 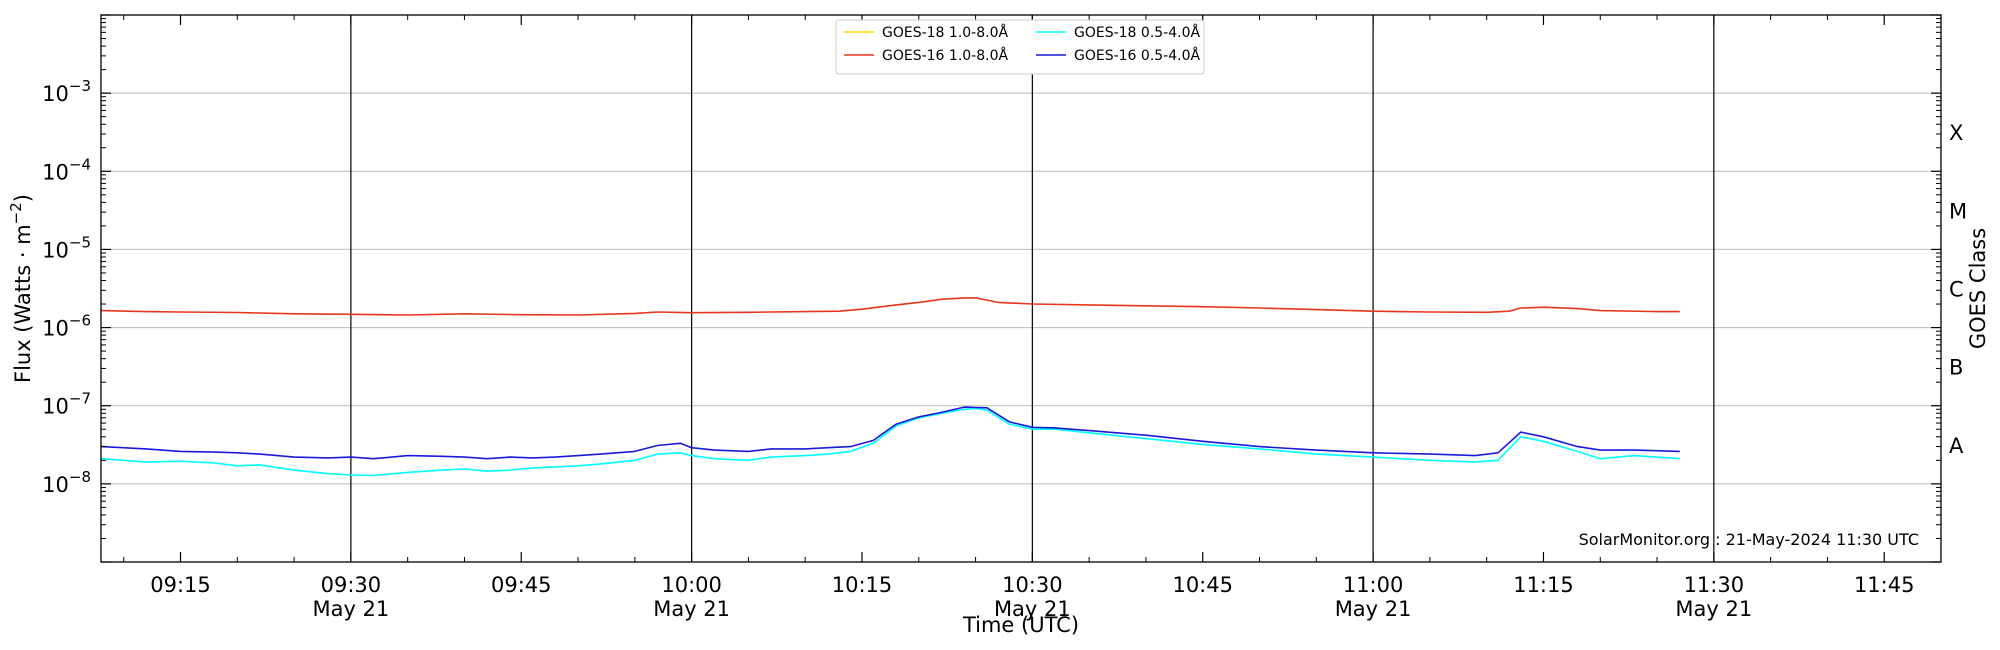 What do you see at coordinates (351, 585) in the screenshot?
I see `x-tick-label: 09:30` at bounding box center [351, 585].